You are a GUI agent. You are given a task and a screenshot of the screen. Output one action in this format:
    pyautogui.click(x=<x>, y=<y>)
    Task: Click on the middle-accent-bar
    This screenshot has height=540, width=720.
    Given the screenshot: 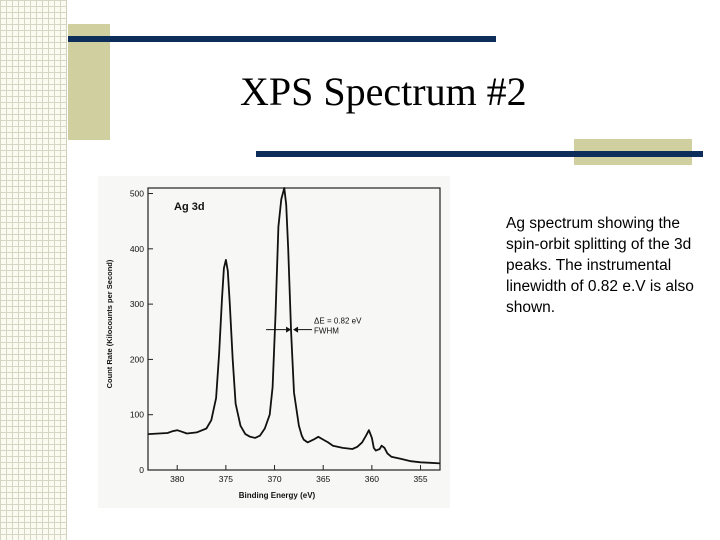 What is the action you would take?
    pyautogui.click(x=479, y=154)
    